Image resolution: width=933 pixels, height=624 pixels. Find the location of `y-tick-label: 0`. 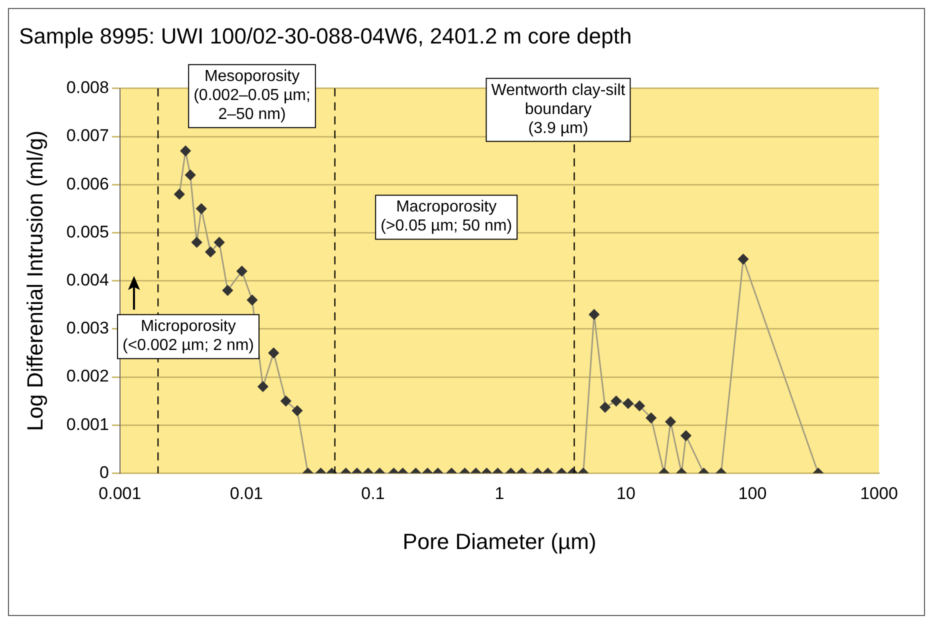

y-tick-label: 0 is located at coordinates (104, 472).